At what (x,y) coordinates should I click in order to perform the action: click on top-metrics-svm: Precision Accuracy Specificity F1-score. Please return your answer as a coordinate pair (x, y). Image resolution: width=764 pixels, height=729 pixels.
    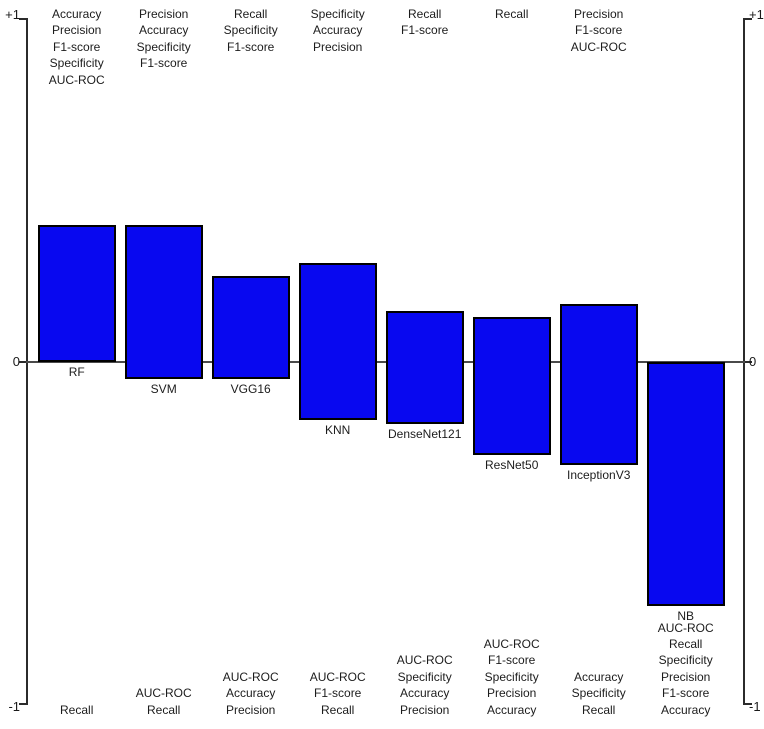
    Looking at the image, I should click on (164, 39).